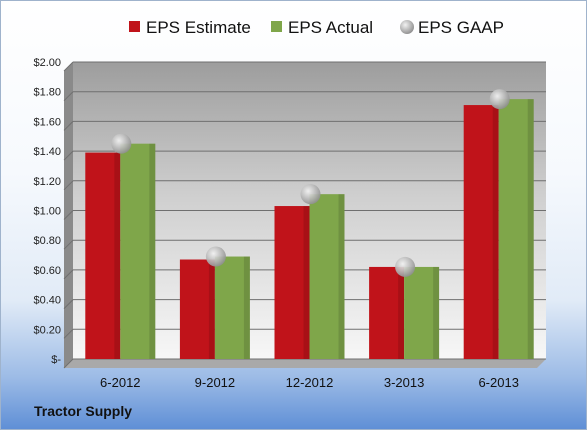  What do you see at coordinates (56, 360) in the screenshot?
I see `y-tick-label: $-` at bounding box center [56, 360].